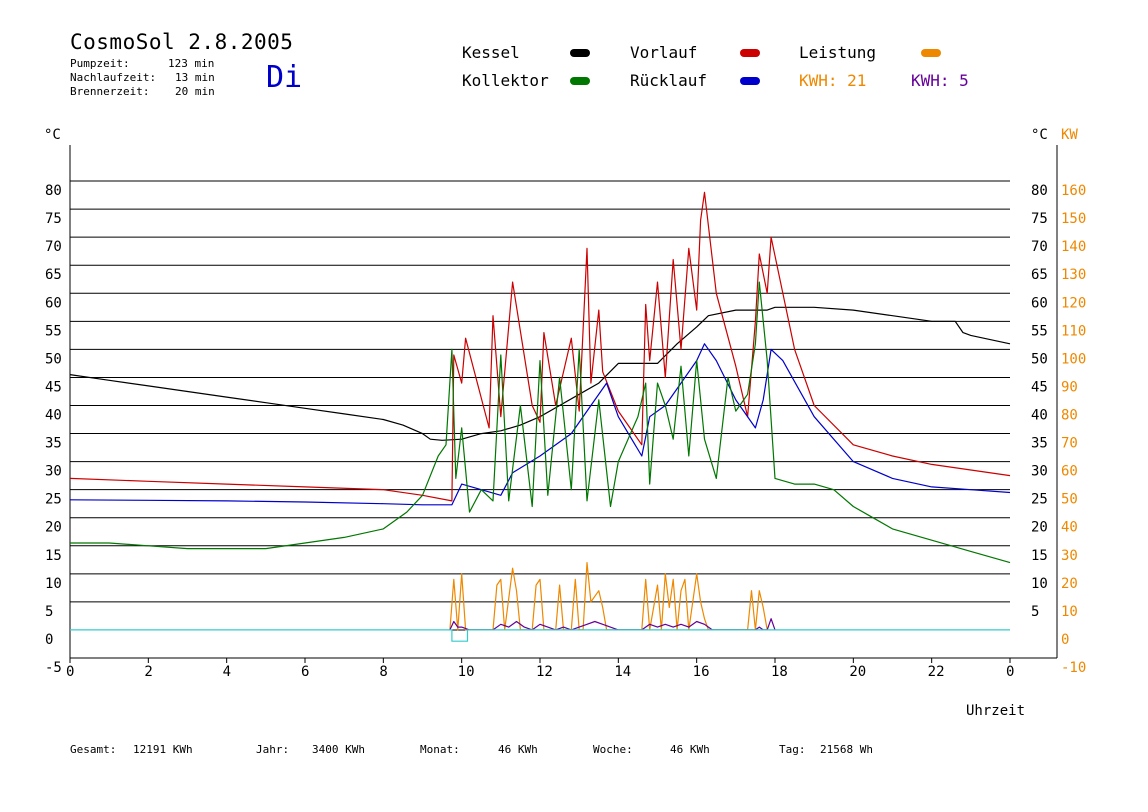 The image size is (1148, 812). What do you see at coordinates (833, 80) in the screenshot?
I see `legend-kwh-1: KWH: 21` at bounding box center [833, 80].